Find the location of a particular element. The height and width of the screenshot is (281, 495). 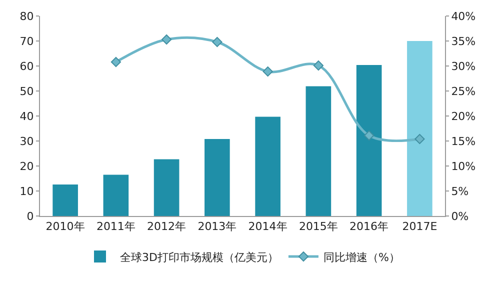

y2-tick-label: 25% is located at coordinates (463, 91).